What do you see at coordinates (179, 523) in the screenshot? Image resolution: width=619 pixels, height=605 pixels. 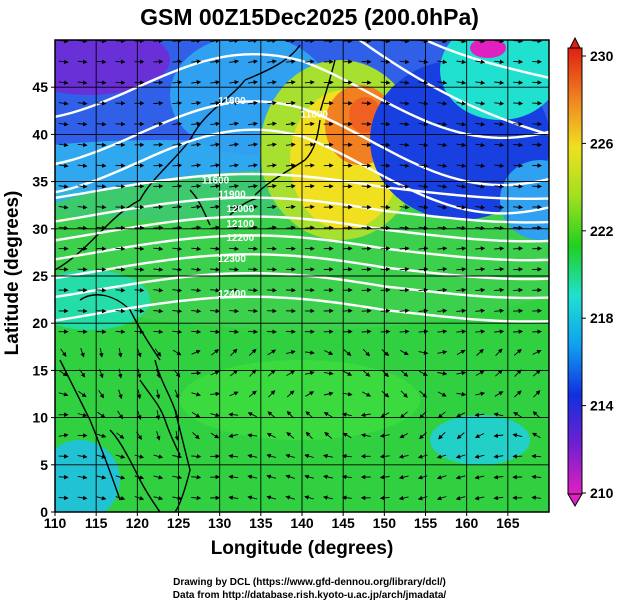 I see `x-tick-label: 125` at bounding box center [179, 523].